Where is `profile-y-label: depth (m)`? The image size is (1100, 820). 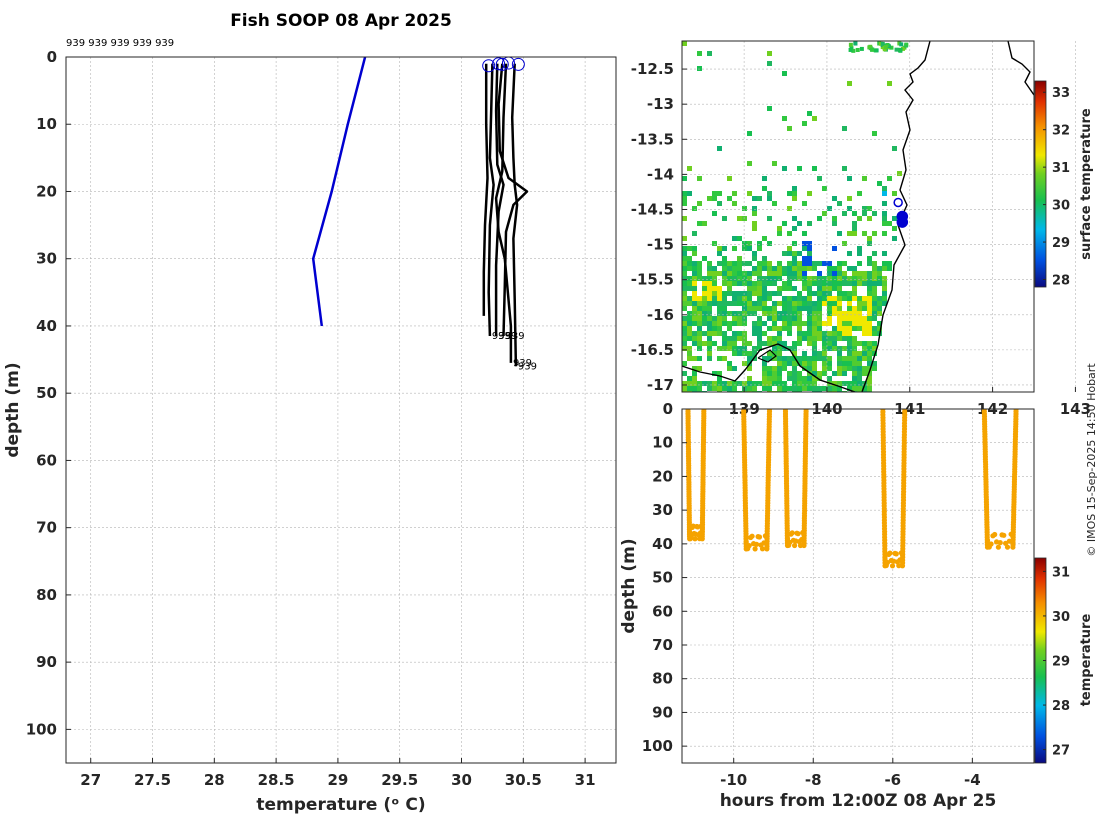
profile-y-label: depth (m) is located at coordinates (13, 409).